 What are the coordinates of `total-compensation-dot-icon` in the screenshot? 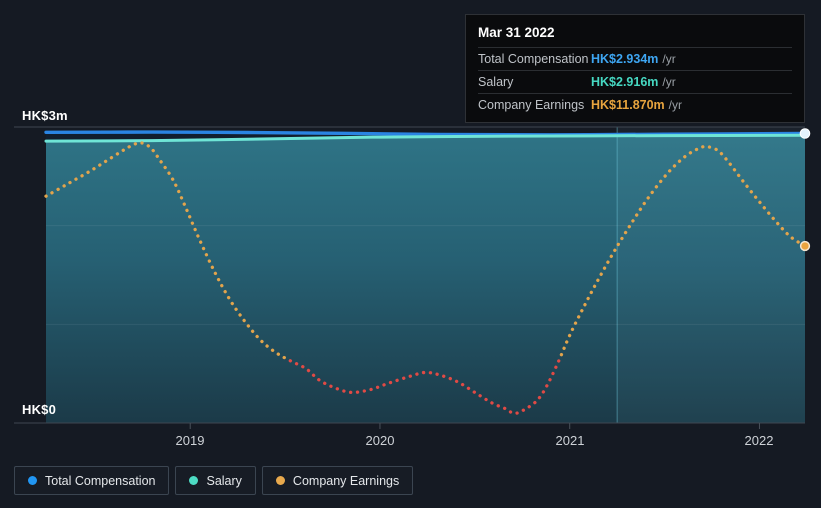 It's located at (32, 480).